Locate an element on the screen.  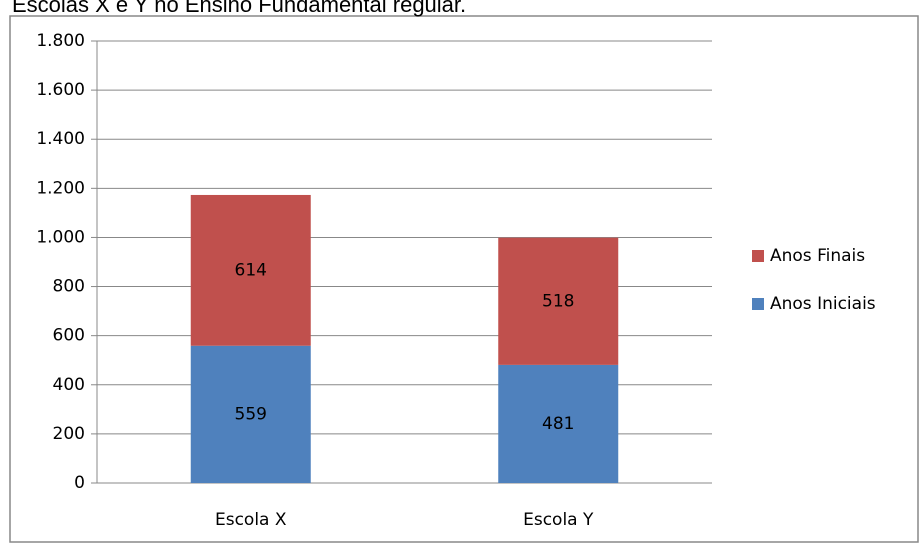
y-tick-label: 200 is located at coordinates (69, 434).